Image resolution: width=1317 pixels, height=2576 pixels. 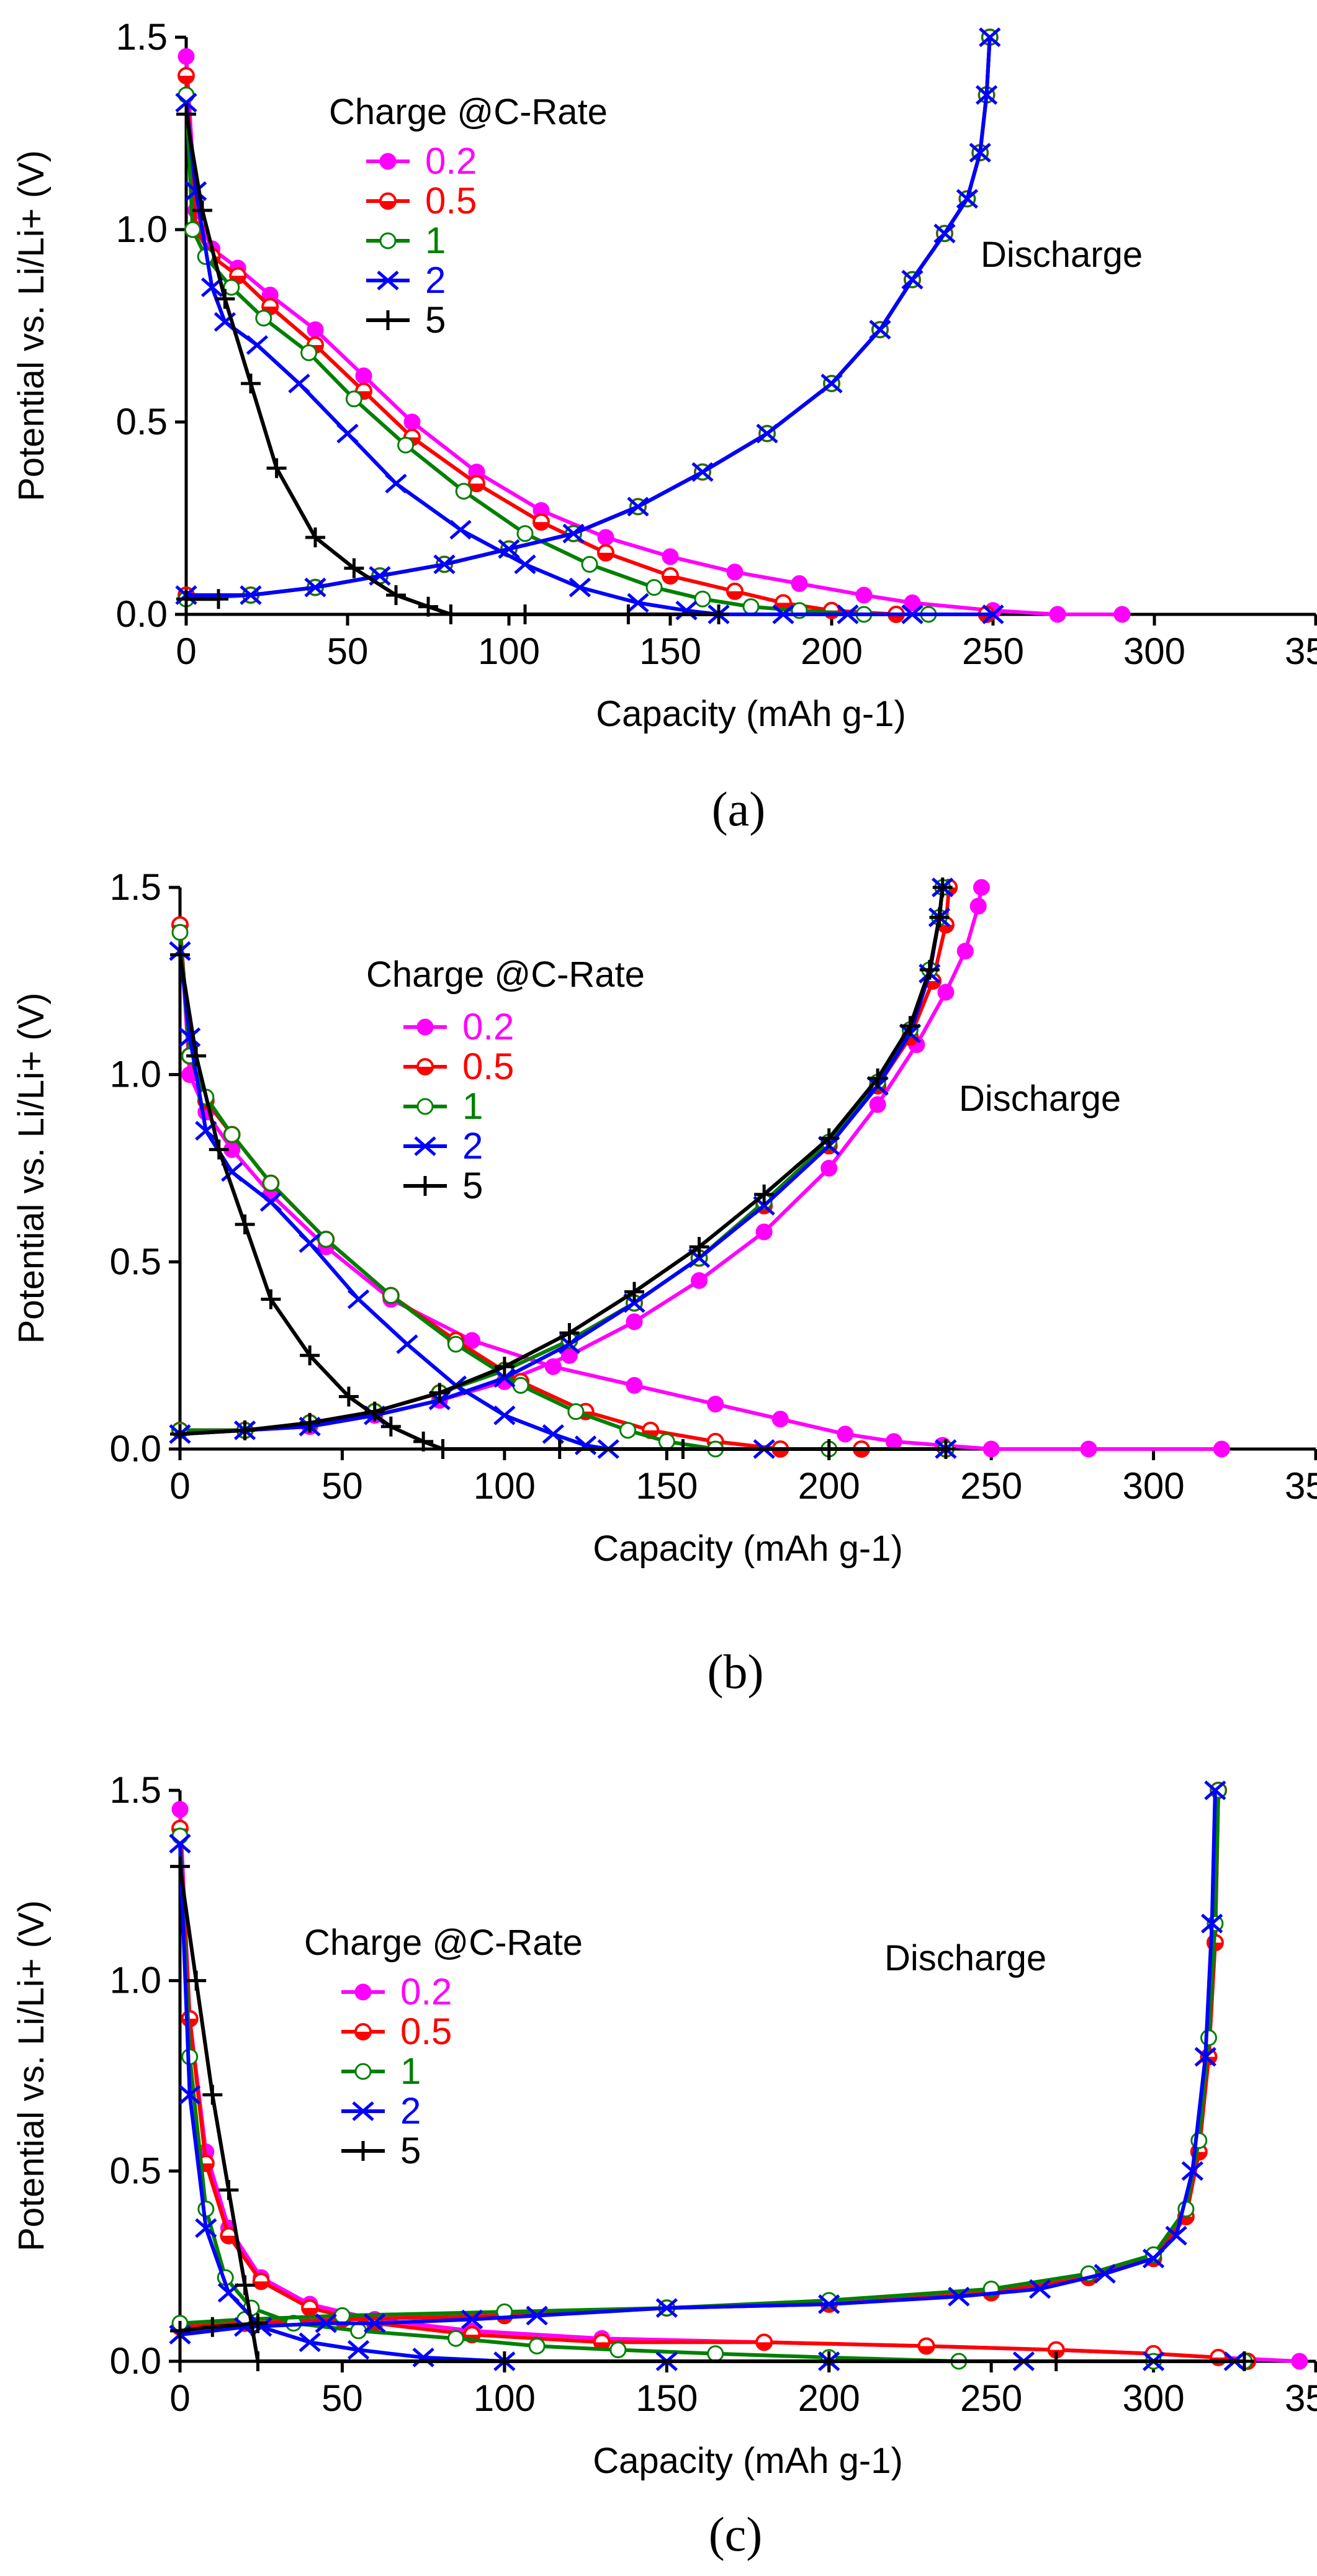 What do you see at coordinates (342, 1486) in the screenshot?
I see `x-tick-label: 50` at bounding box center [342, 1486].